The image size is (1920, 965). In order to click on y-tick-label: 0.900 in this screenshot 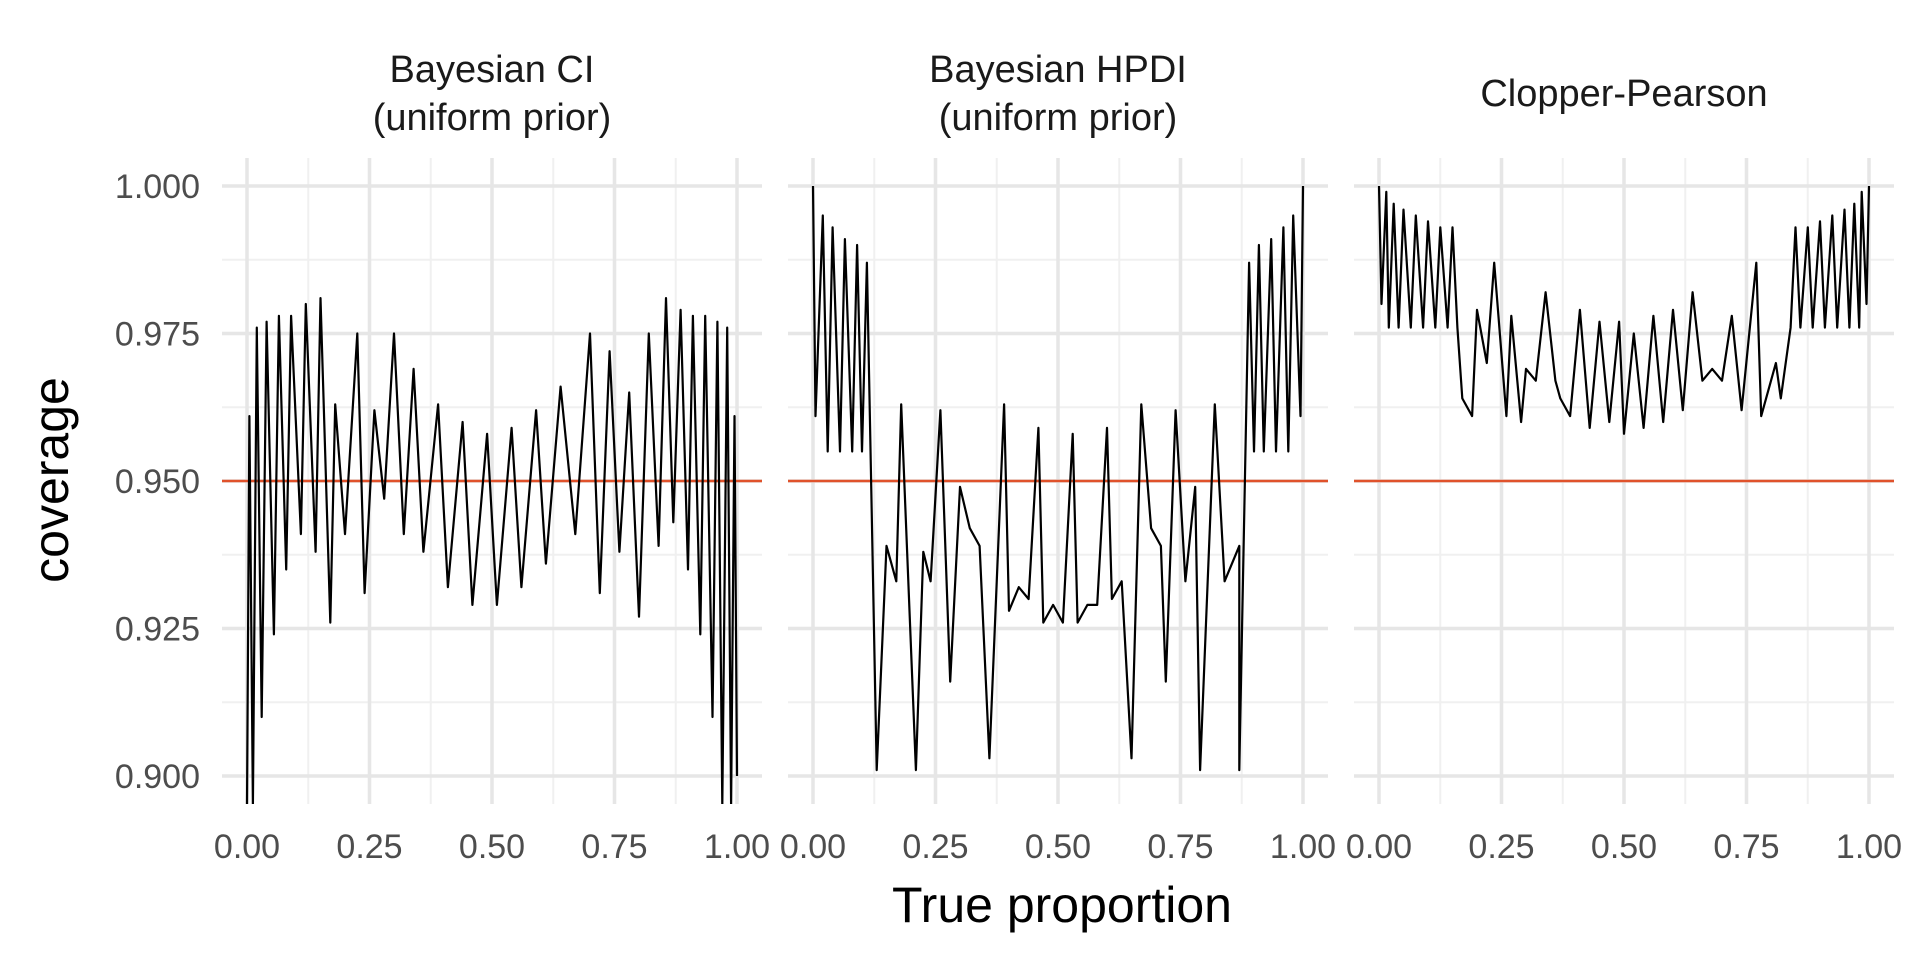, I will do `click(157, 777)`.